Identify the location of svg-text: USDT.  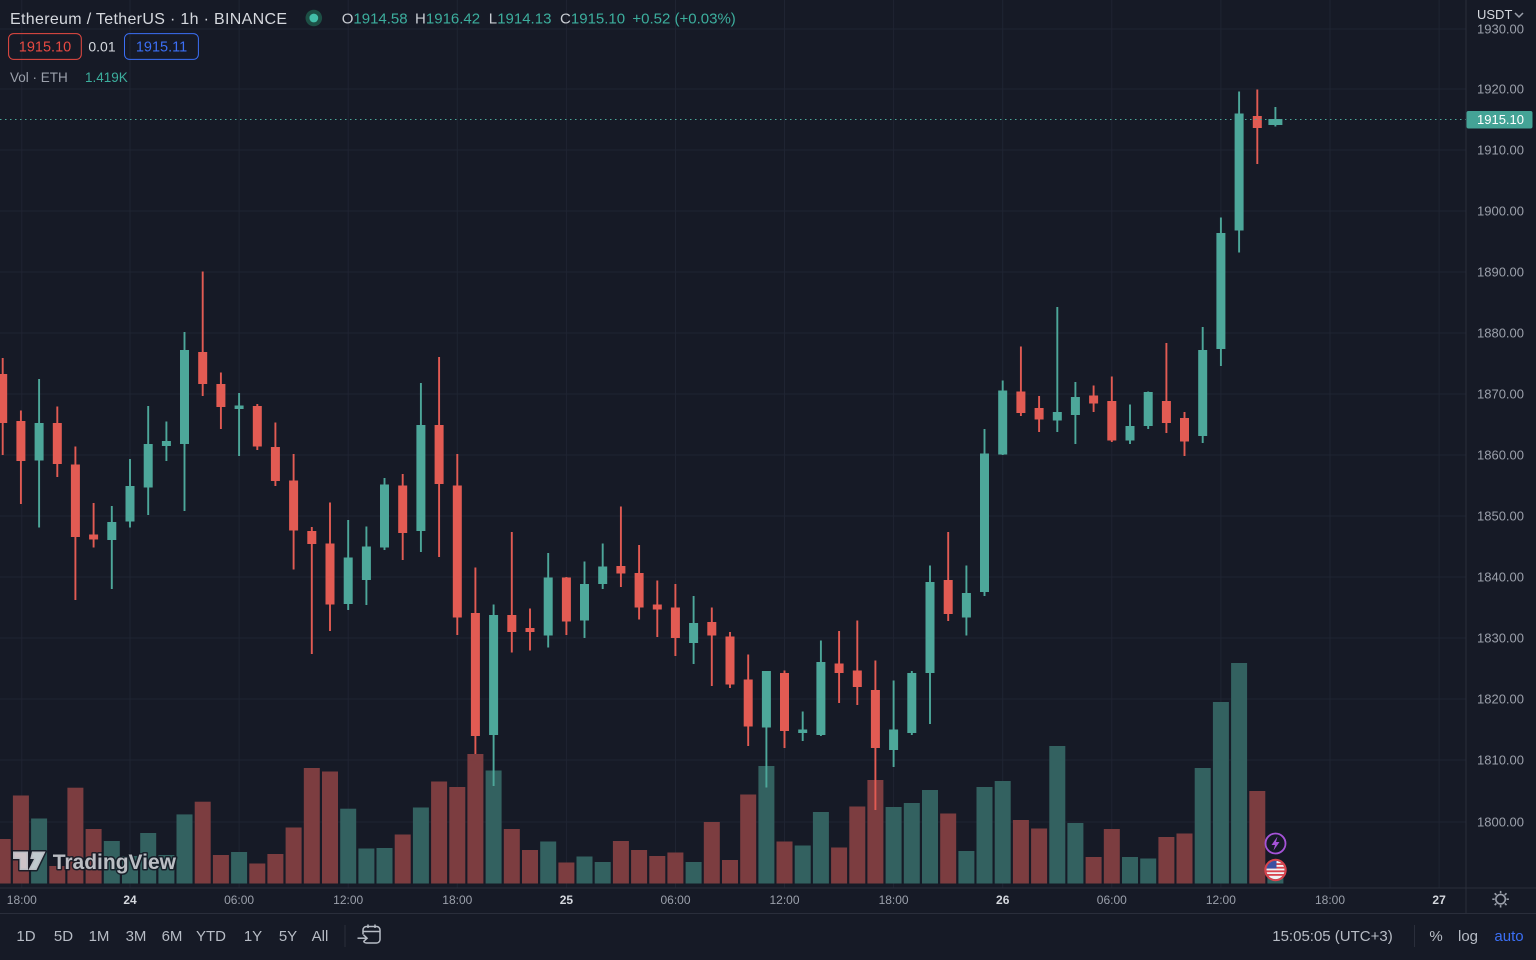
(1494, 14).